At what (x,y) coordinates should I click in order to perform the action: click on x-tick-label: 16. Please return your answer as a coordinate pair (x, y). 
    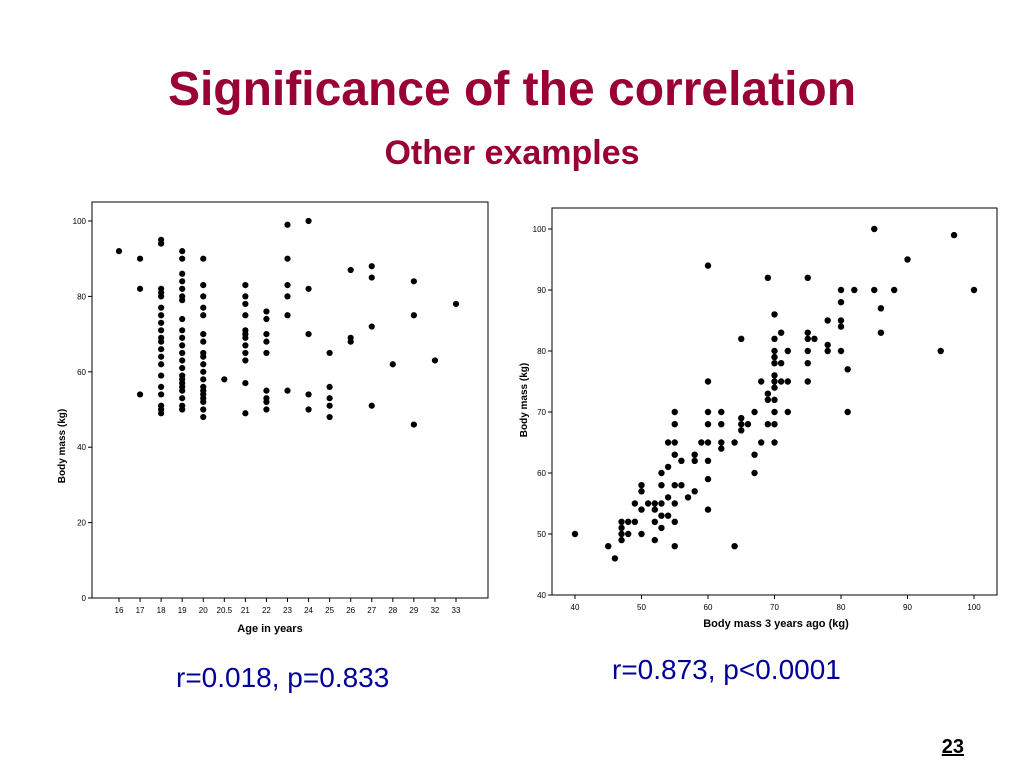
    Looking at the image, I should click on (119, 610).